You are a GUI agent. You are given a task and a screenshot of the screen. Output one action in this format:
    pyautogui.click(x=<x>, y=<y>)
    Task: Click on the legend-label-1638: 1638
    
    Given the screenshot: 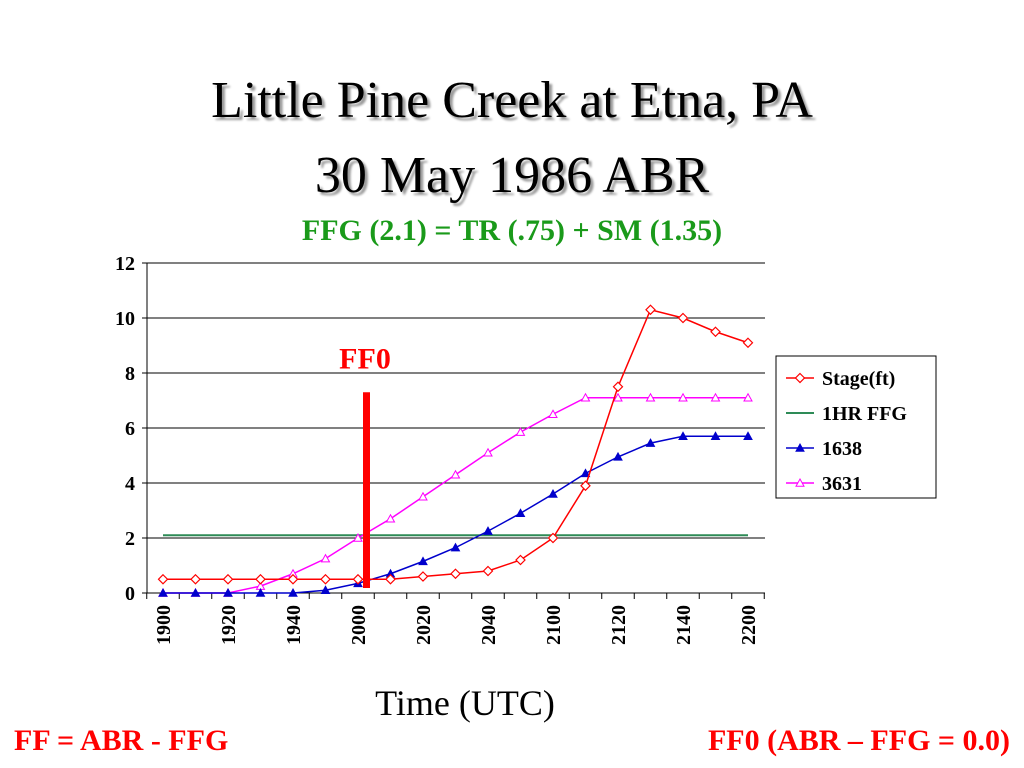 What is the action you would take?
    pyautogui.click(x=842, y=449)
    